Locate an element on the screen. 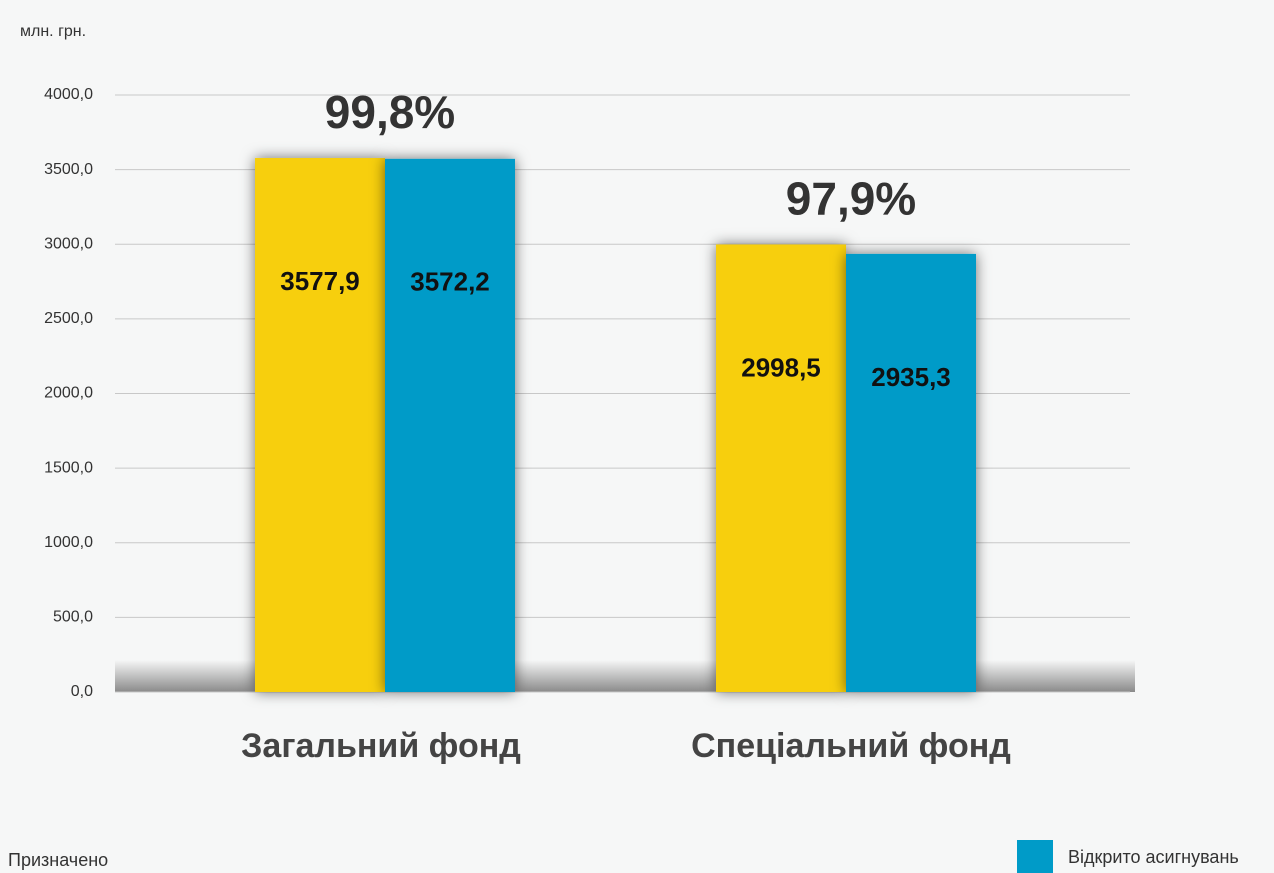 This screenshot has height=873, width=1274. y-tick-label: 3000,0 is located at coordinates (68, 243).